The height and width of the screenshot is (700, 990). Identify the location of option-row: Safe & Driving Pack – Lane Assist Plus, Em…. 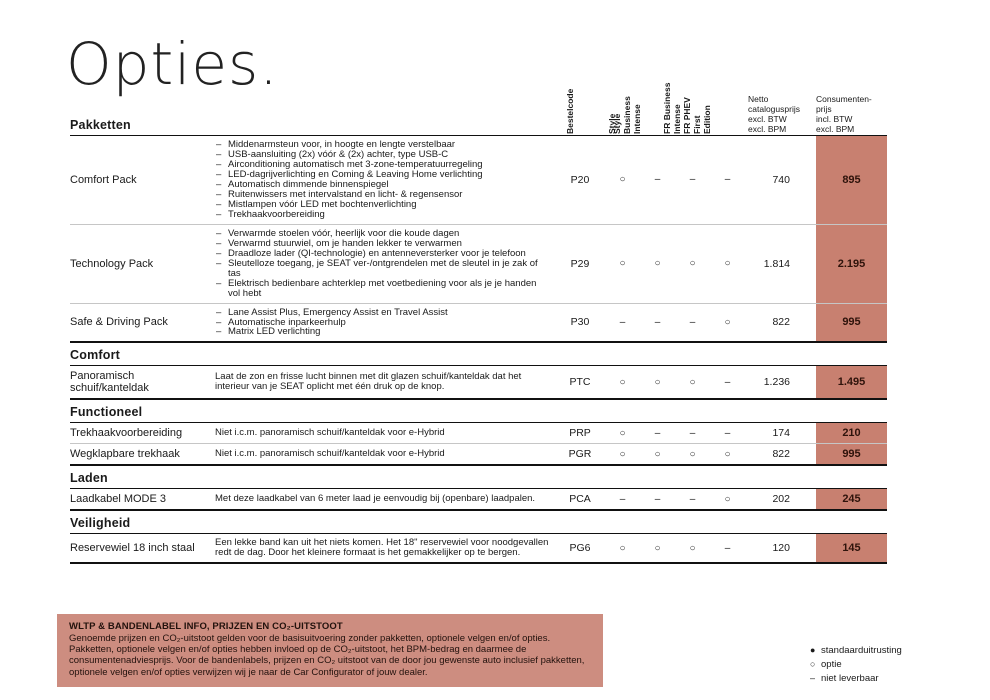
(478, 322).